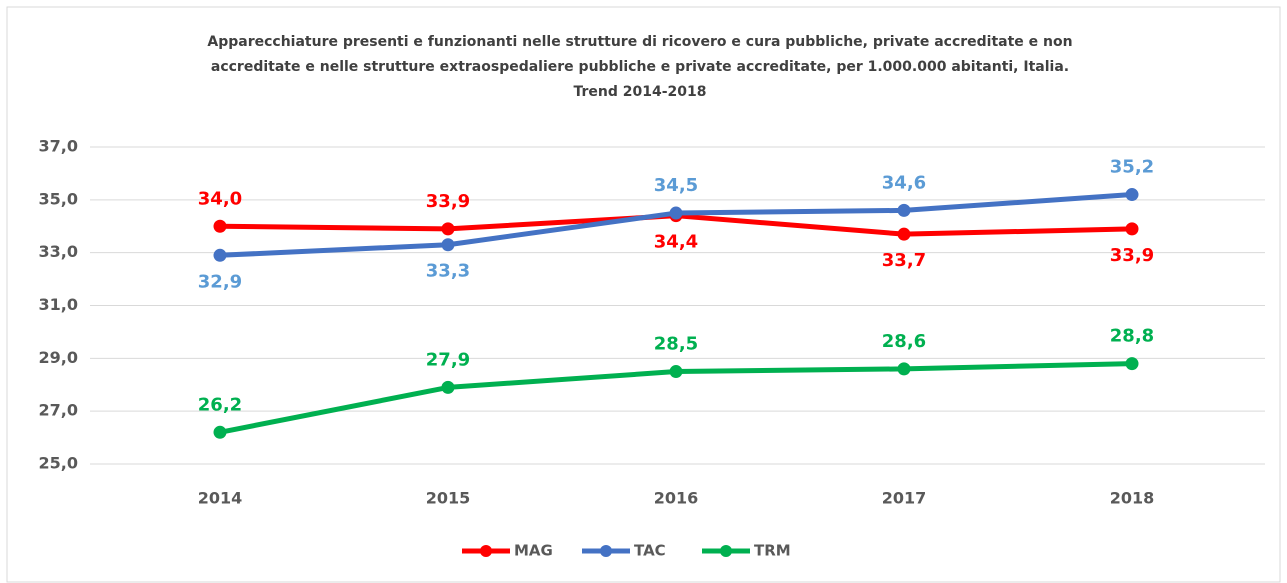 The height and width of the screenshot is (583, 1287). I want to click on y-tick-label: 31,0, so click(58, 304).